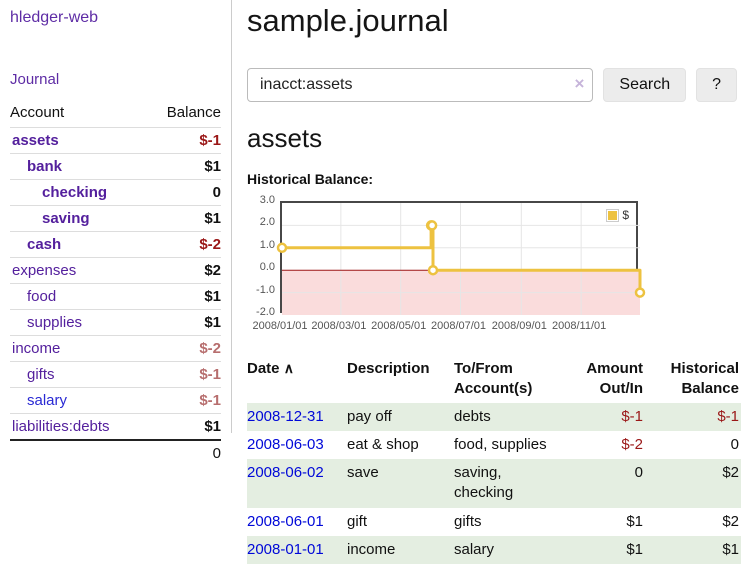 Image resolution: width=742 pixels, height=582 pixels. I want to click on y-axis-tick-label: -1.0, so click(265, 289).